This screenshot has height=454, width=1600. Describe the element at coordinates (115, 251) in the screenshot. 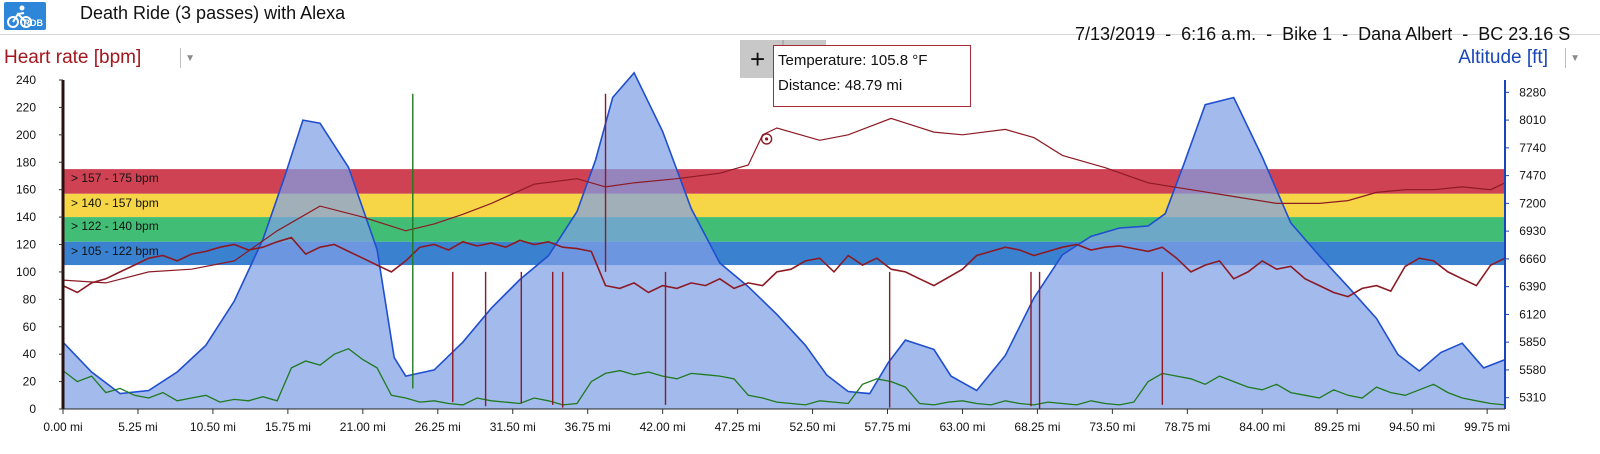

I see `zone-label: > 105 - 122 bpm` at that location.